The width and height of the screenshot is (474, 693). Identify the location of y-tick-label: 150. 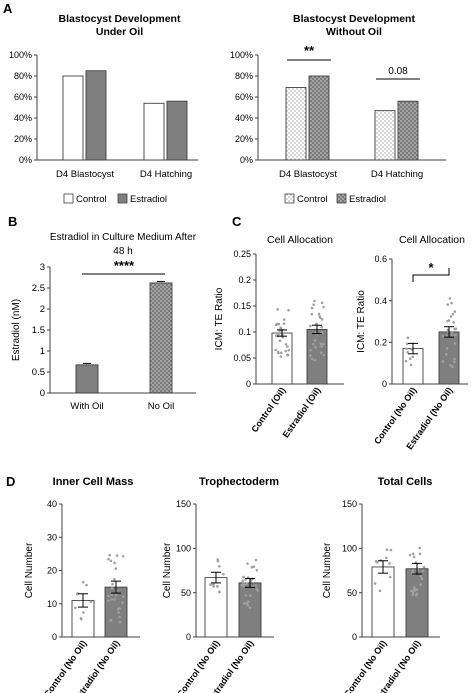
(349, 504).